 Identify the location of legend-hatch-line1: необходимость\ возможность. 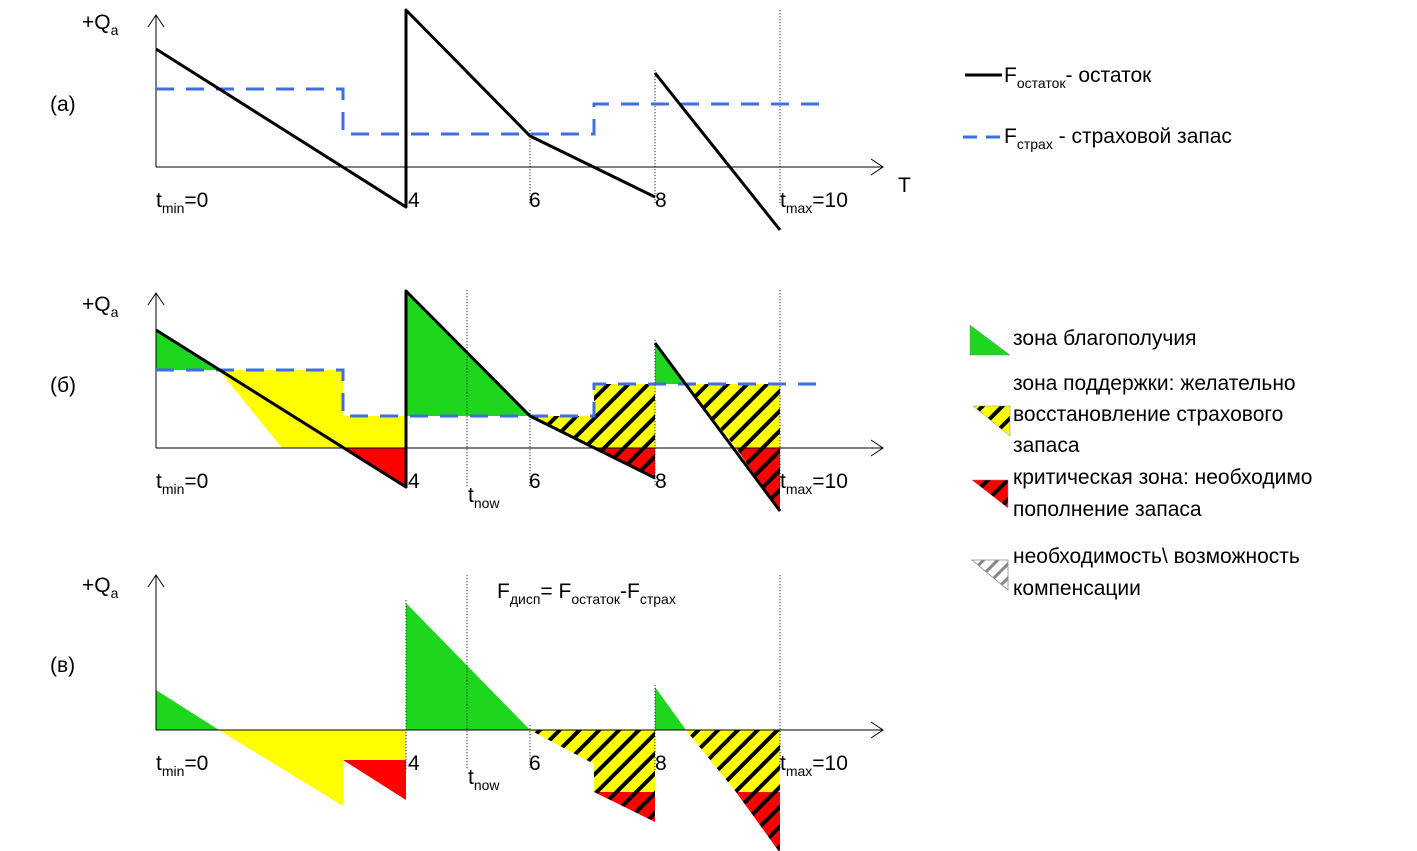
(1156, 556).